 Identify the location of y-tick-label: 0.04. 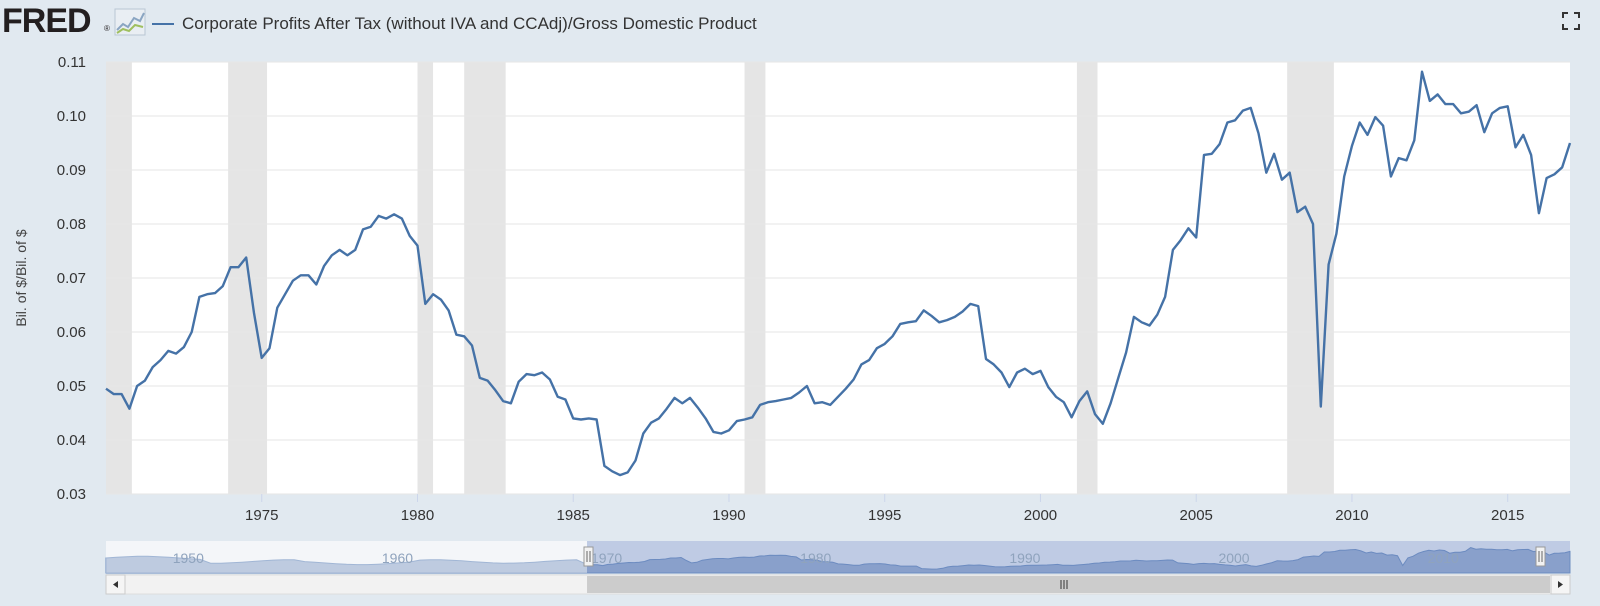
(71, 440).